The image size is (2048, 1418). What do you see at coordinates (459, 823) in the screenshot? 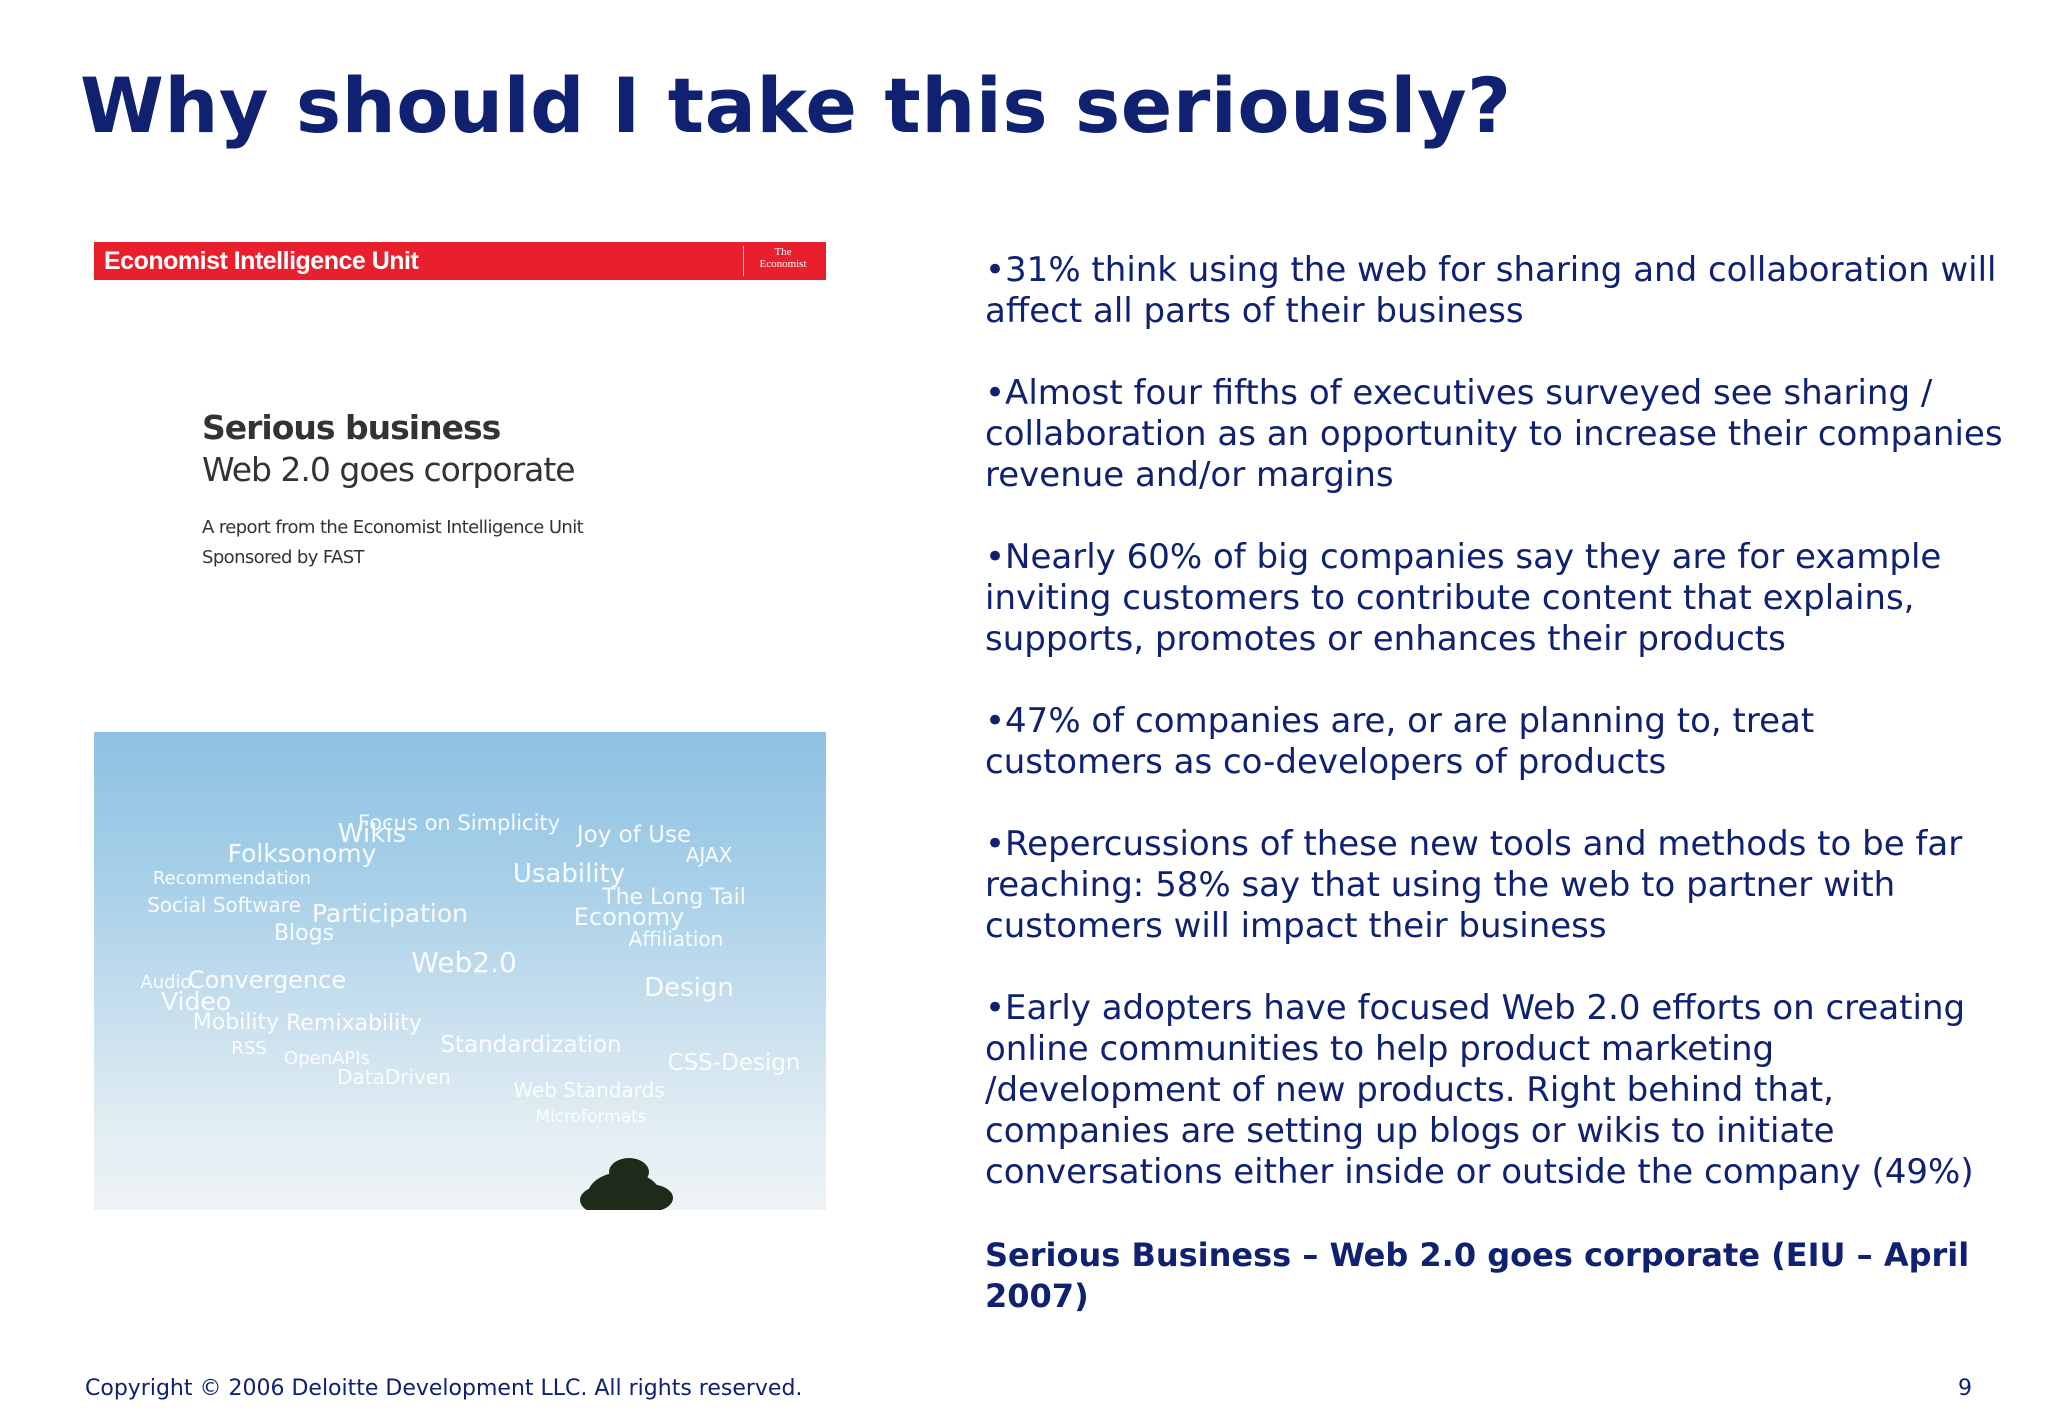
I see `tag-cloud-word: Focus on Simplicity` at bounding box center [459, 823].